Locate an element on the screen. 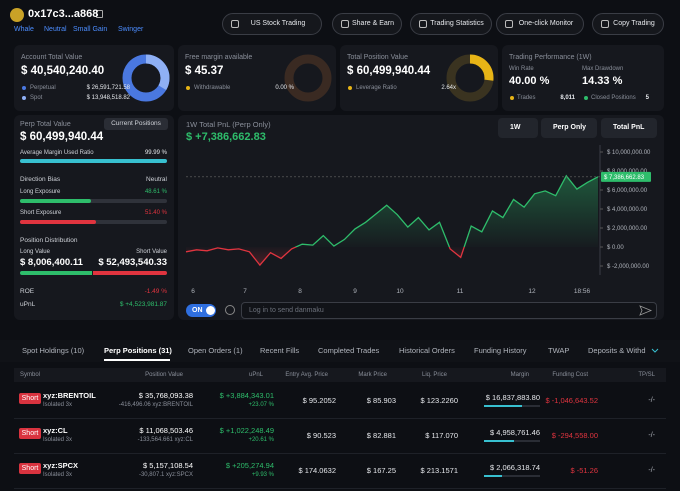 This screenshot has height=491, width=680. tab: Deposits & Withd is located at coordinates (617, 350).